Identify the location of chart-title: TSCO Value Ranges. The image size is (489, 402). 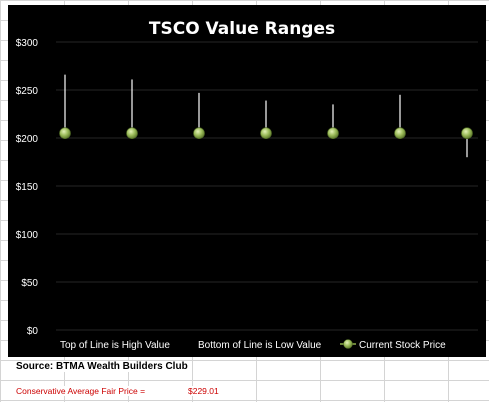
(242, 29).